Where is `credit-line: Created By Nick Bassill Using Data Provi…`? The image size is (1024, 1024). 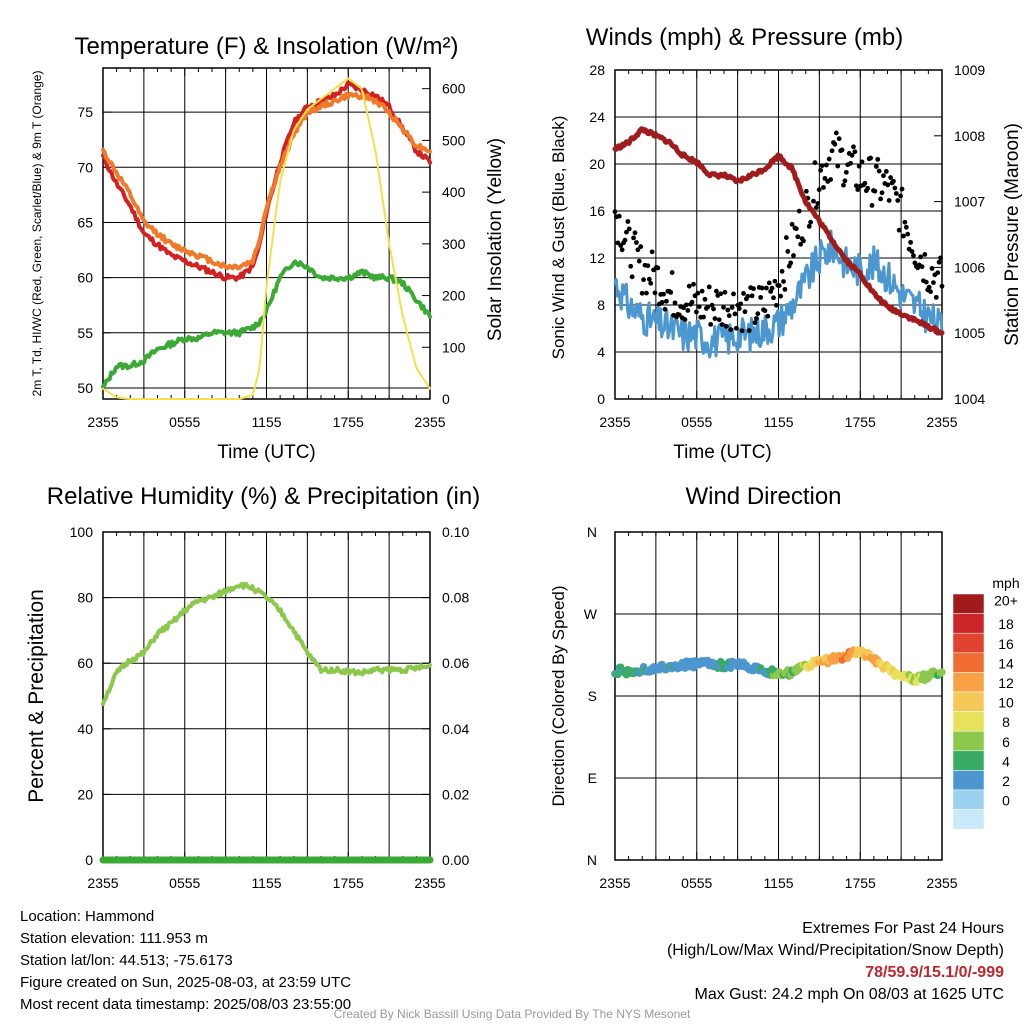 credit-line: Created By Nick Bassill Using Data Provi… is located at coordinates (512, 1014).